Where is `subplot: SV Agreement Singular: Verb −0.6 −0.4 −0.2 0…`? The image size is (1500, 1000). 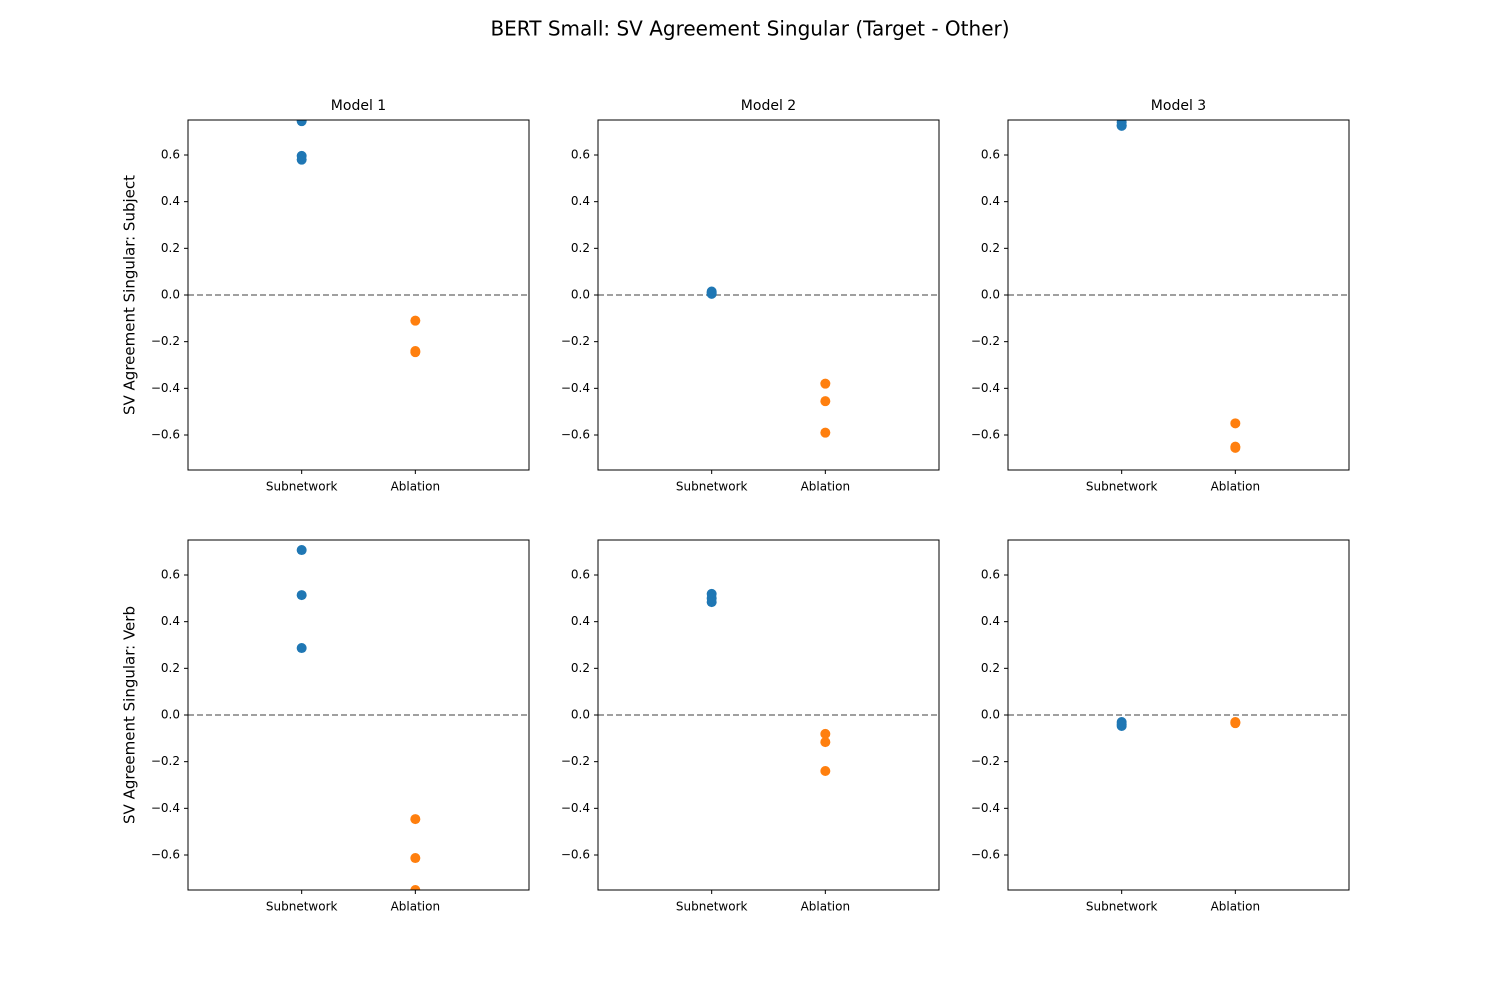 subplot: SV Agreement Singular: Verb −0.6 −0.4 −0.2 0… is located at coordinates (325, 726).